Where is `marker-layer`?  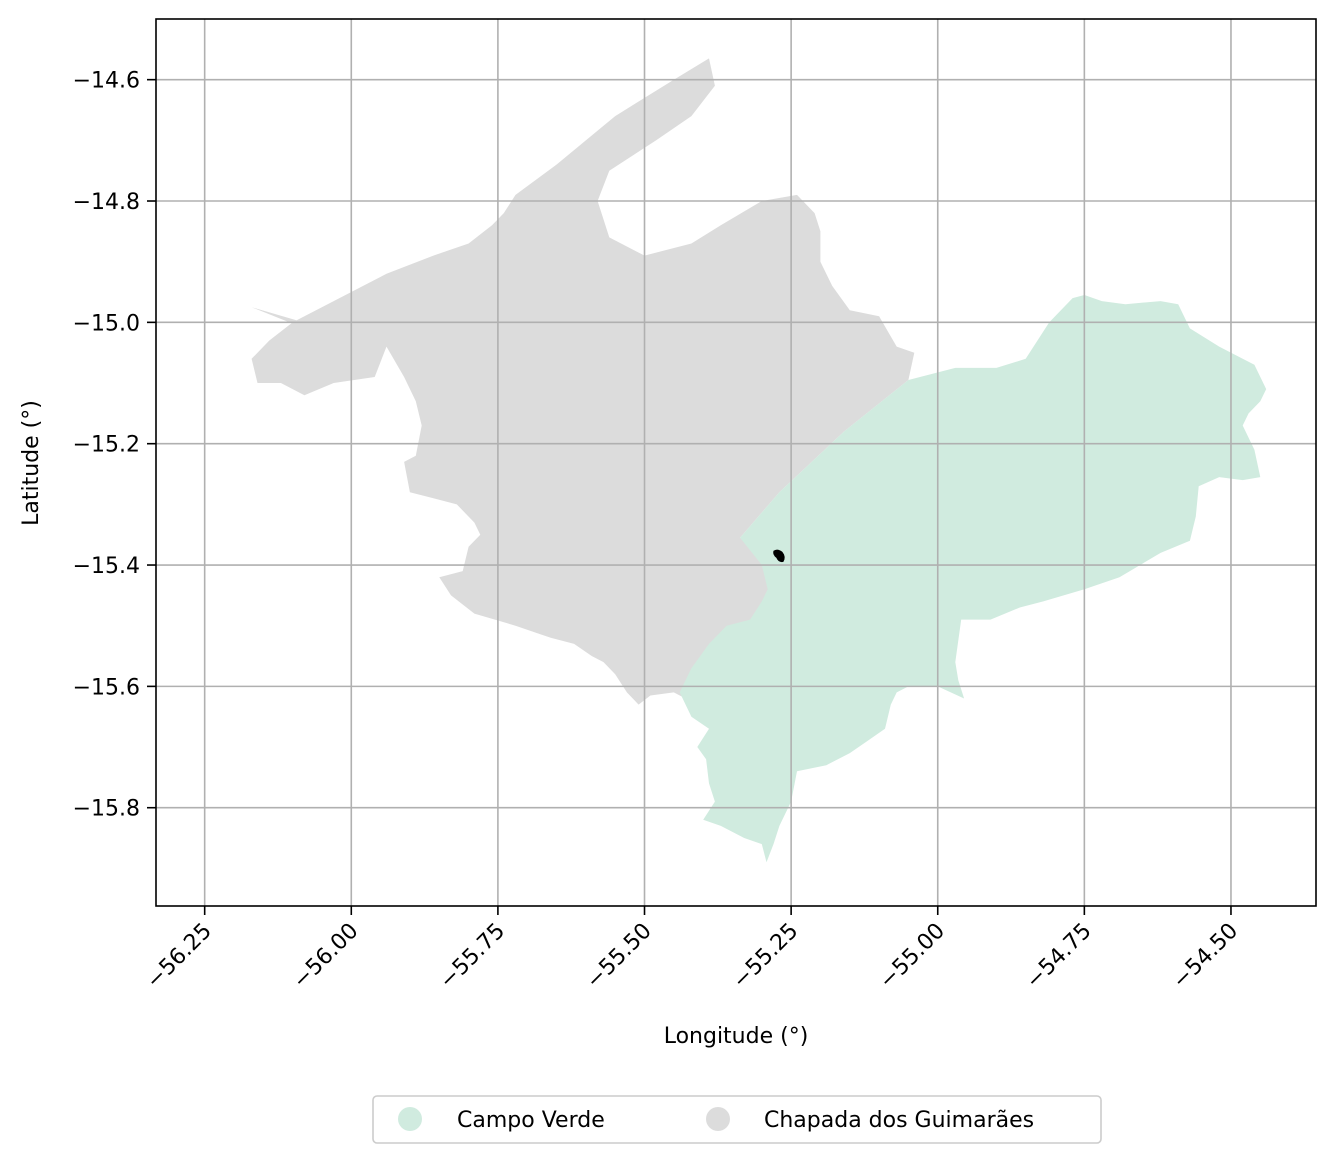 marker-layer is located at coordinates (779, 556).